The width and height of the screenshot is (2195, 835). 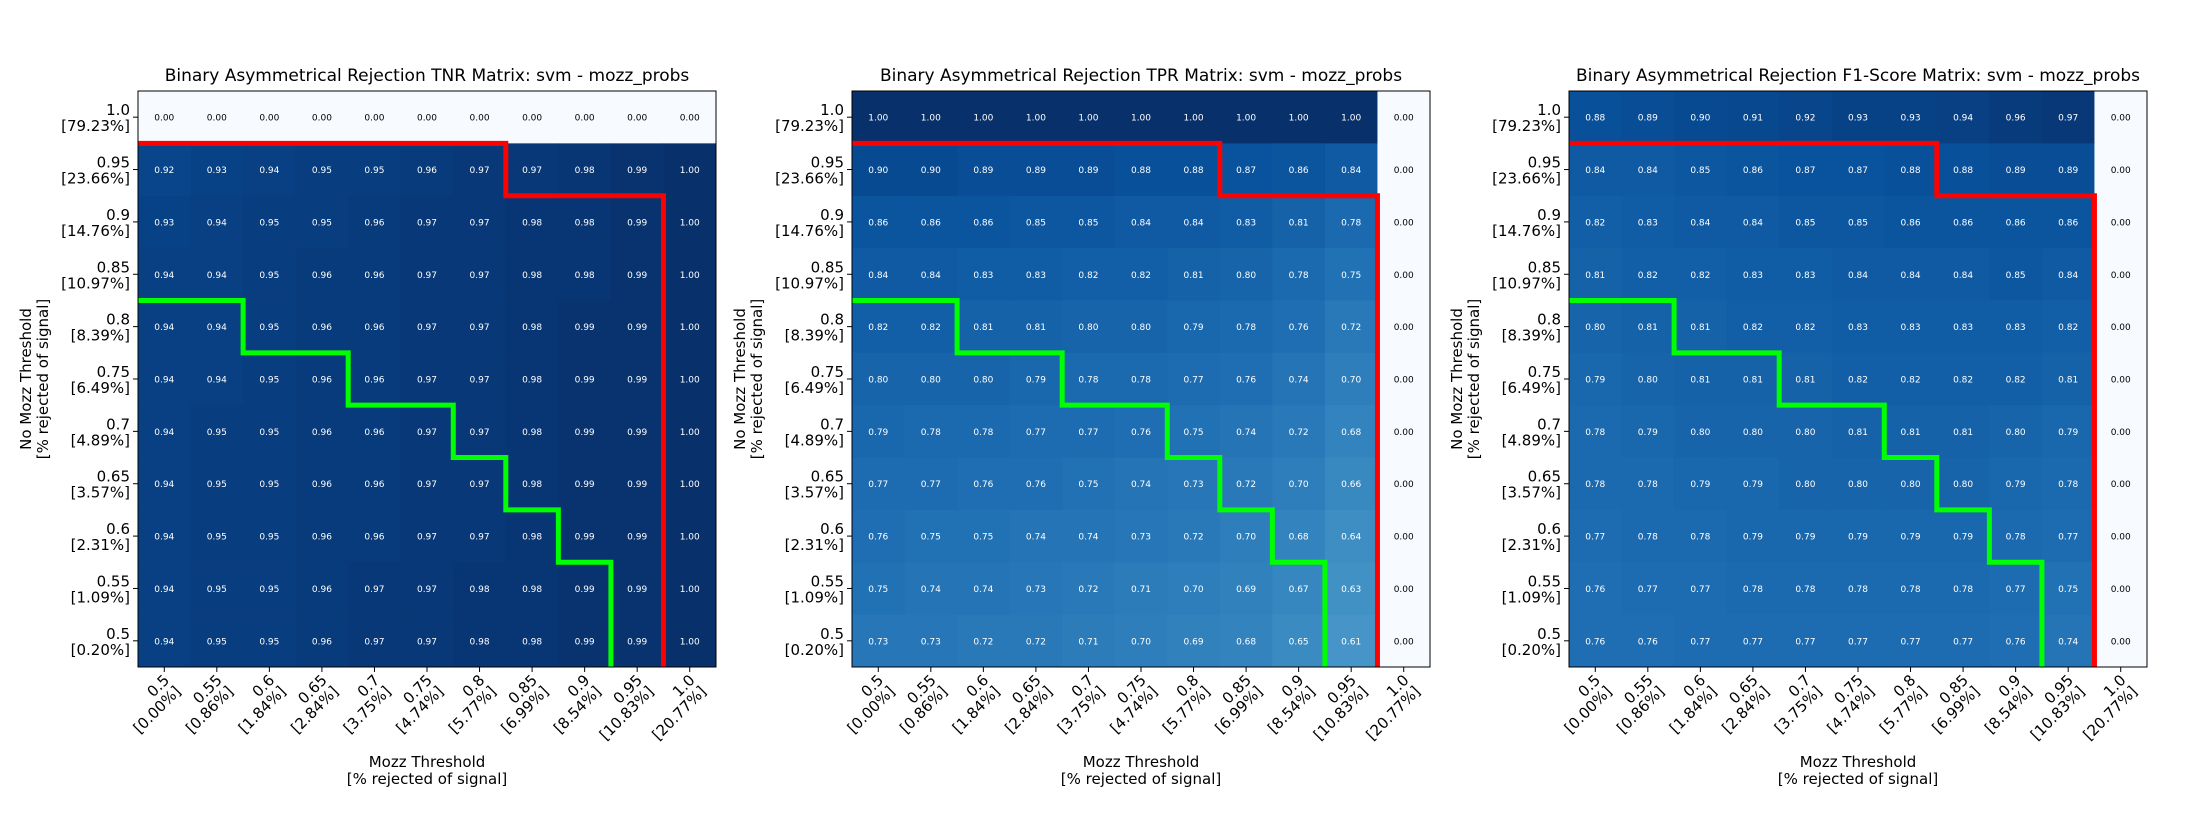 I want to click on y-tick-label: 0.65, so click(x=1544, y=477).